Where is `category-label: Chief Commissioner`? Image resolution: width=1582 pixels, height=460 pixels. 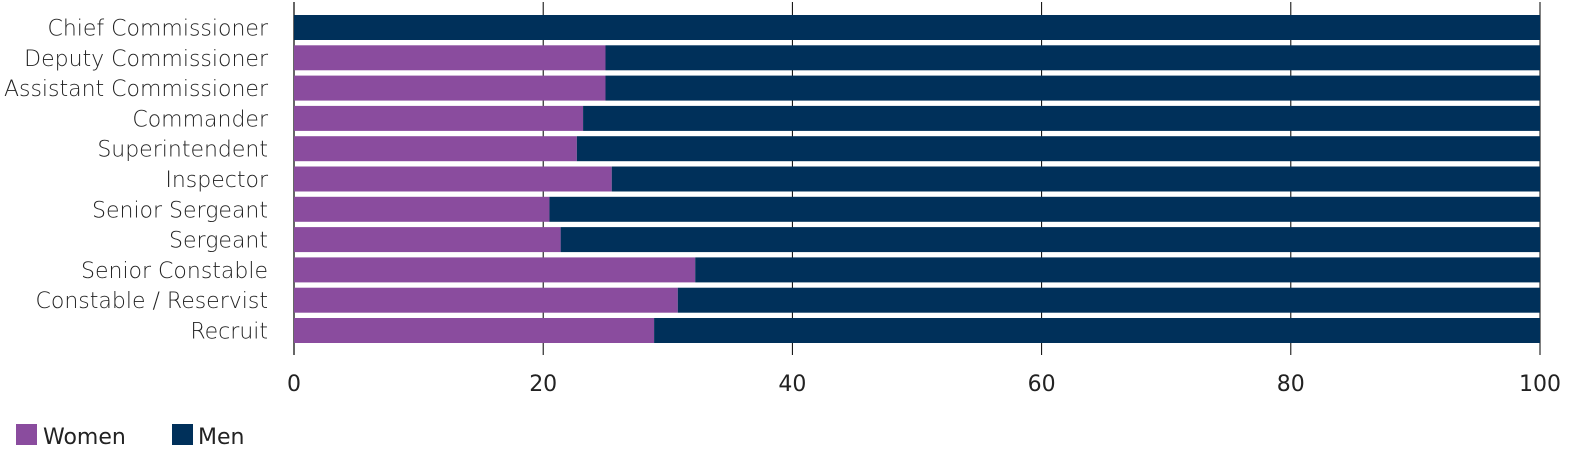 category-label: Chief Commissioner is located at coordinates (157, 29).